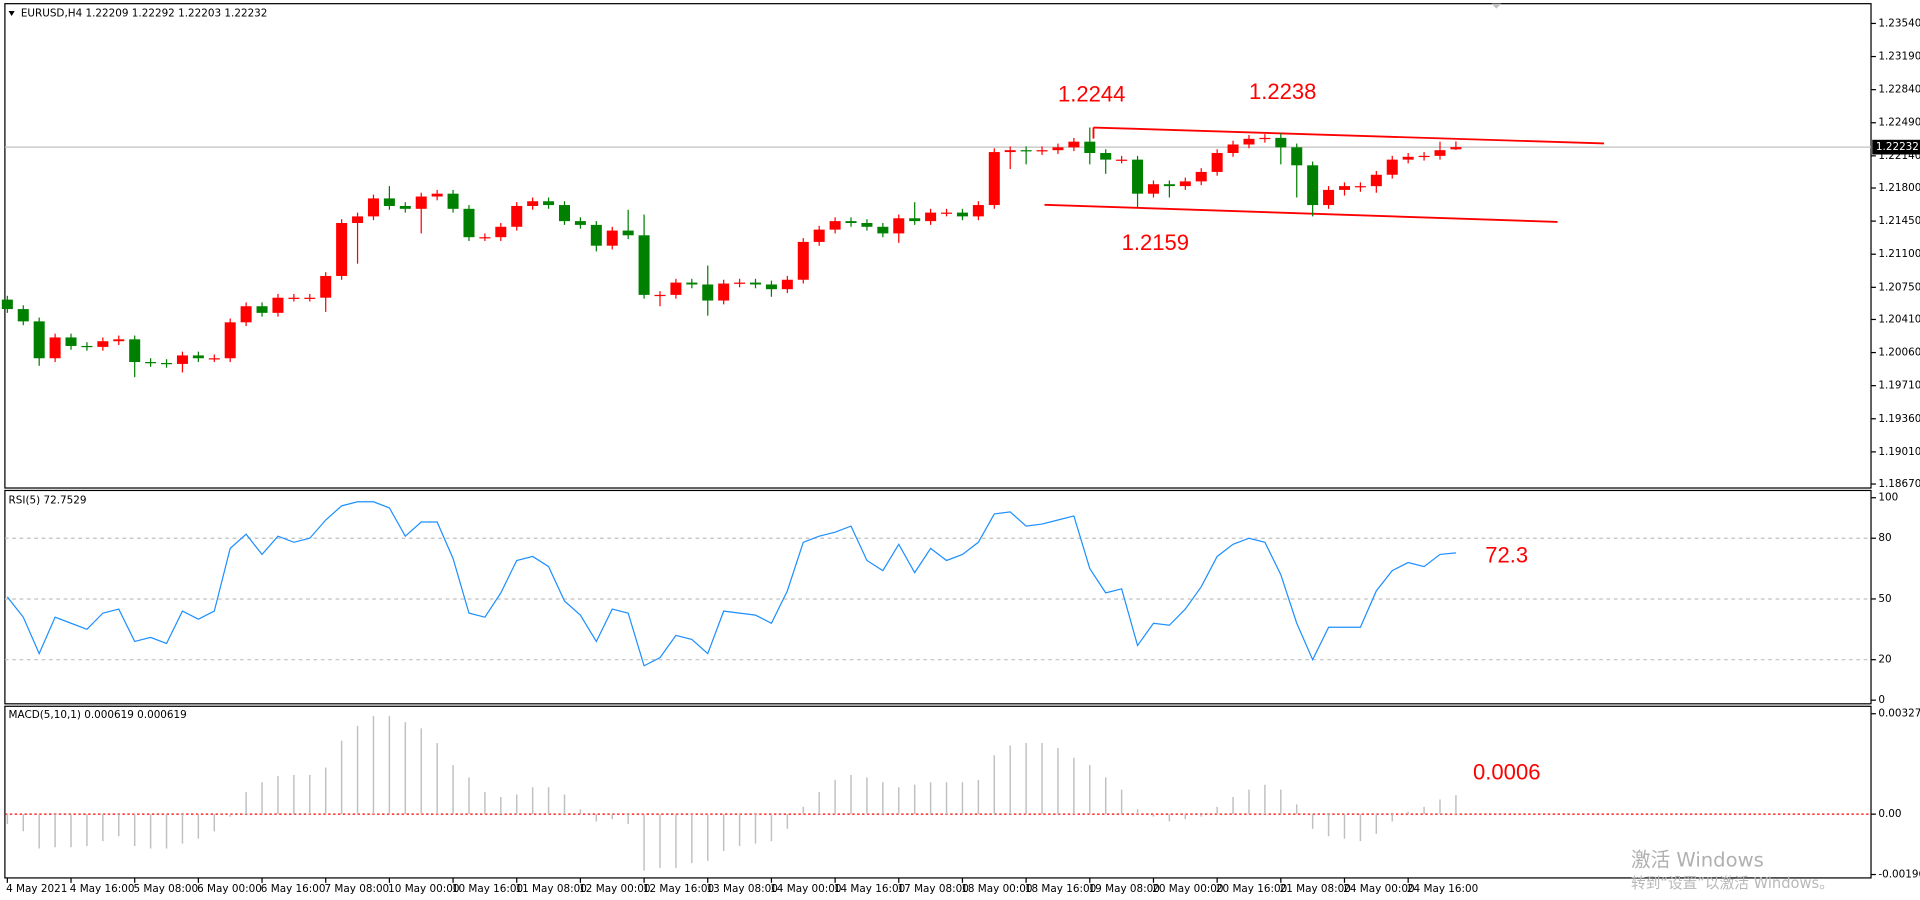  I want to click on last-price-box, so click(1896, 147).